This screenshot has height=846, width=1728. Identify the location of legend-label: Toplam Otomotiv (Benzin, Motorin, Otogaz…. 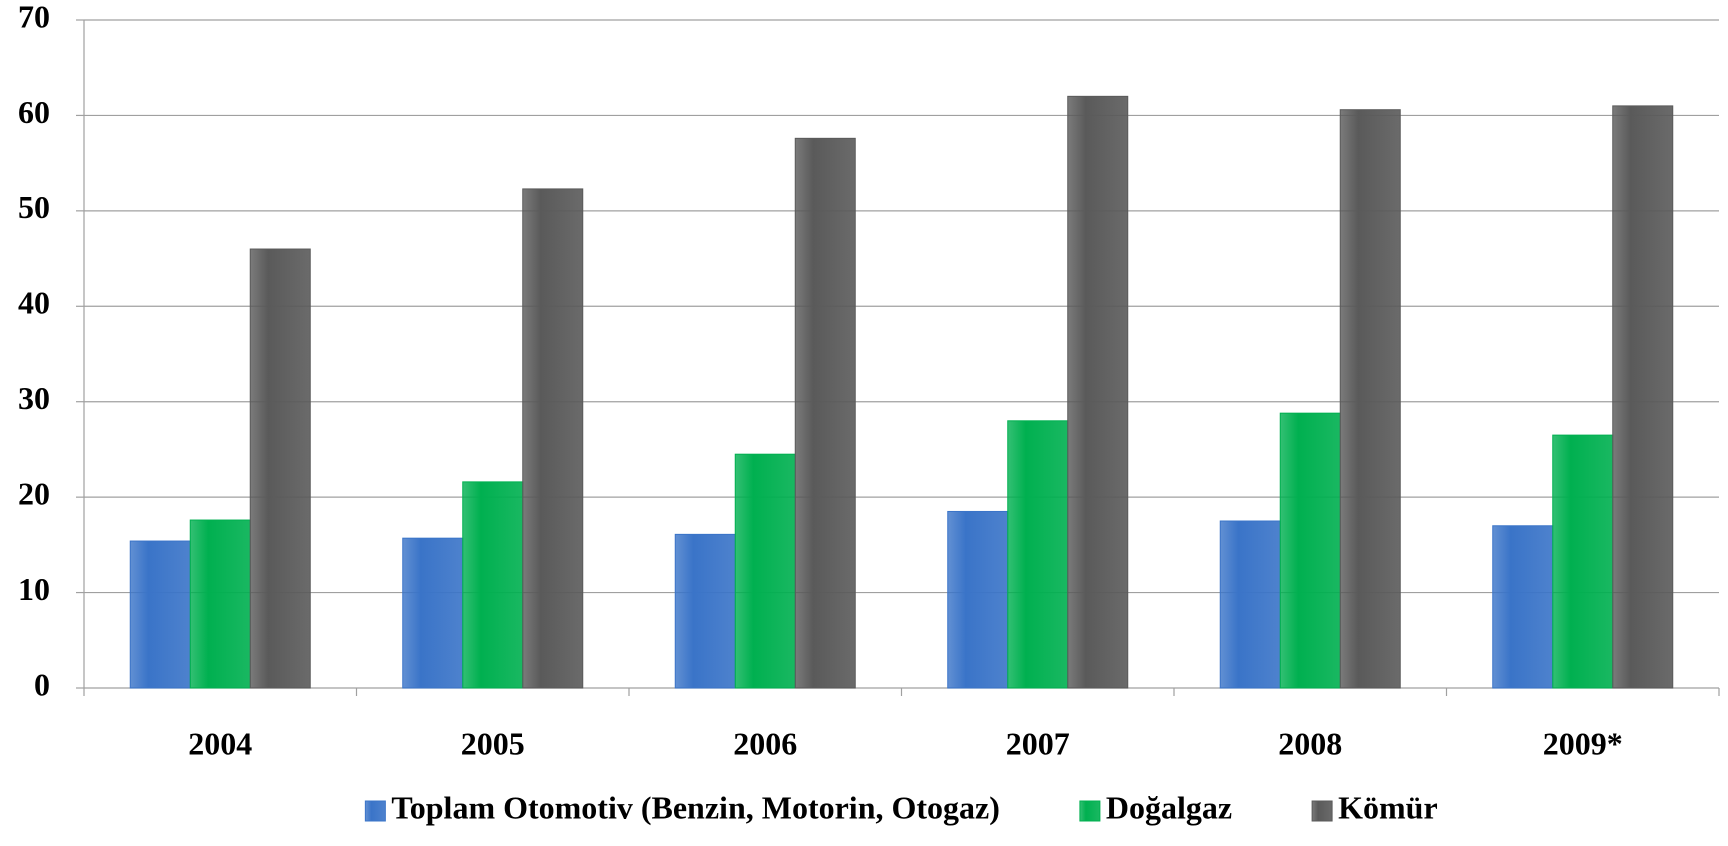
(695, 807).